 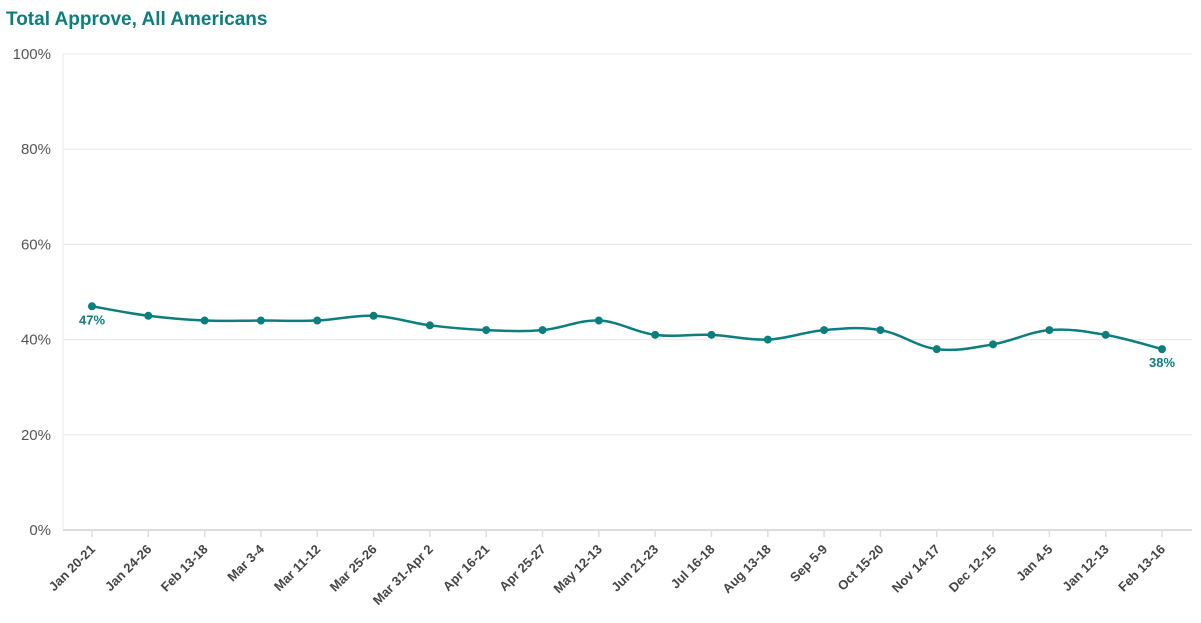 What do you see at coordinates (627, 328) in the screenshot?
I see `series-line` at bounding box center [627, 328].